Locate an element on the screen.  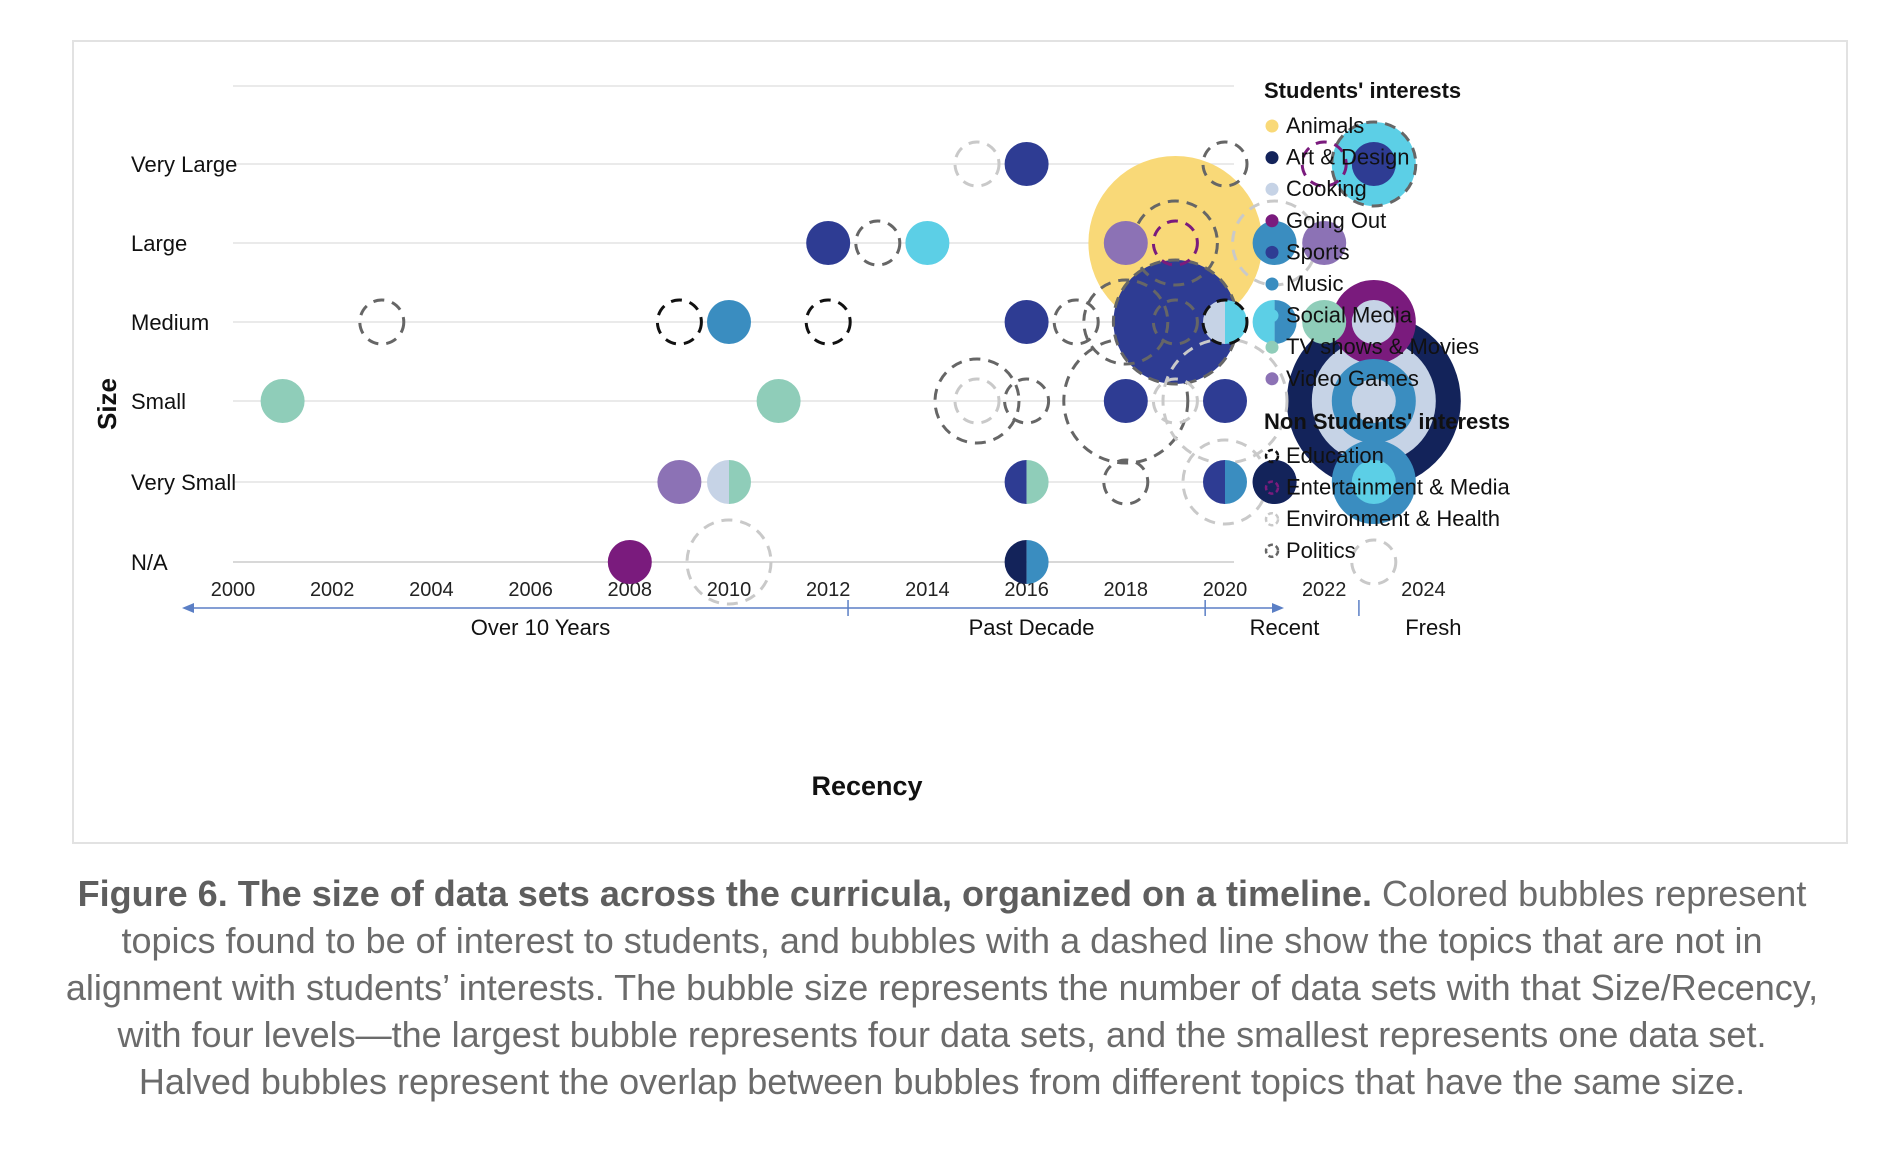
bubble-sports-2023-very-large is located at coordinates (1373, 164).